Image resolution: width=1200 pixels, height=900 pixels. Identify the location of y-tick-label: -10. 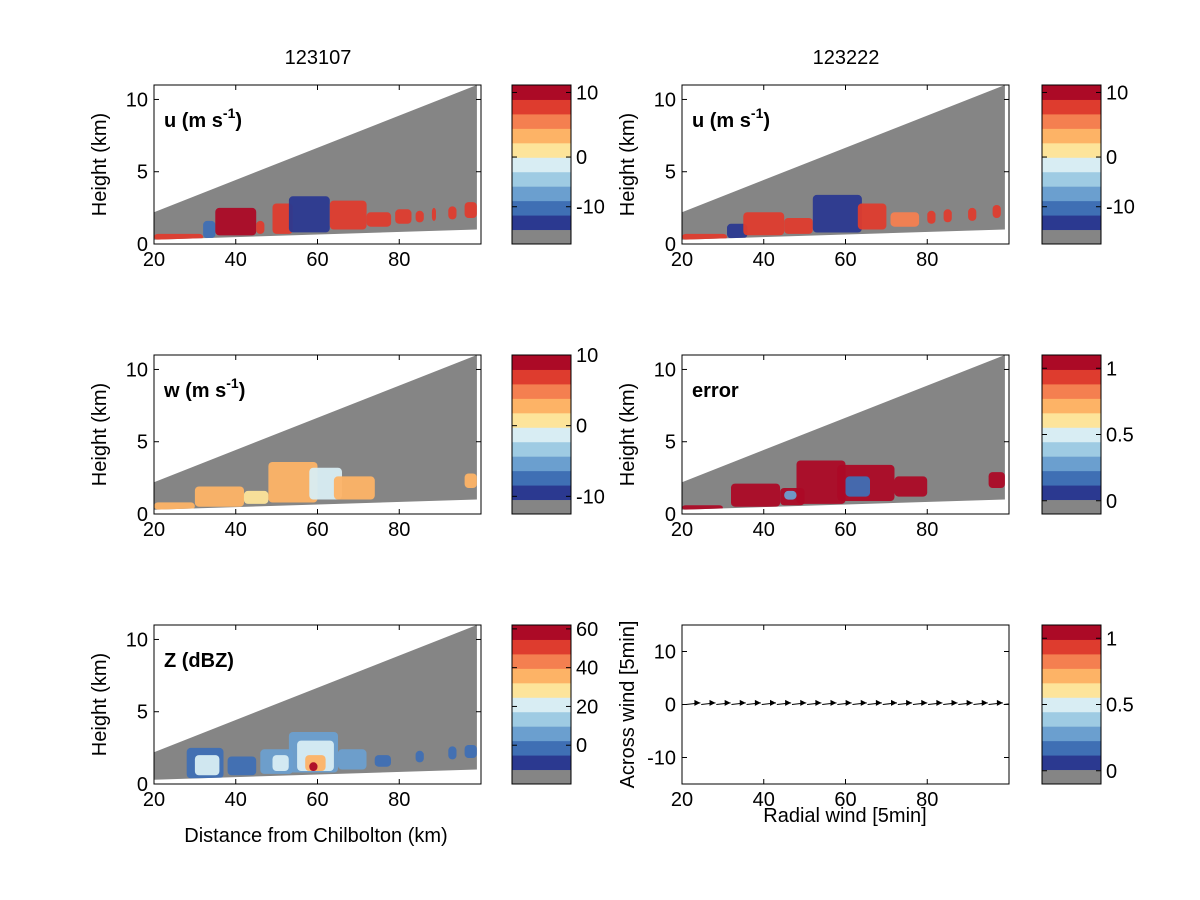
(661, 759).